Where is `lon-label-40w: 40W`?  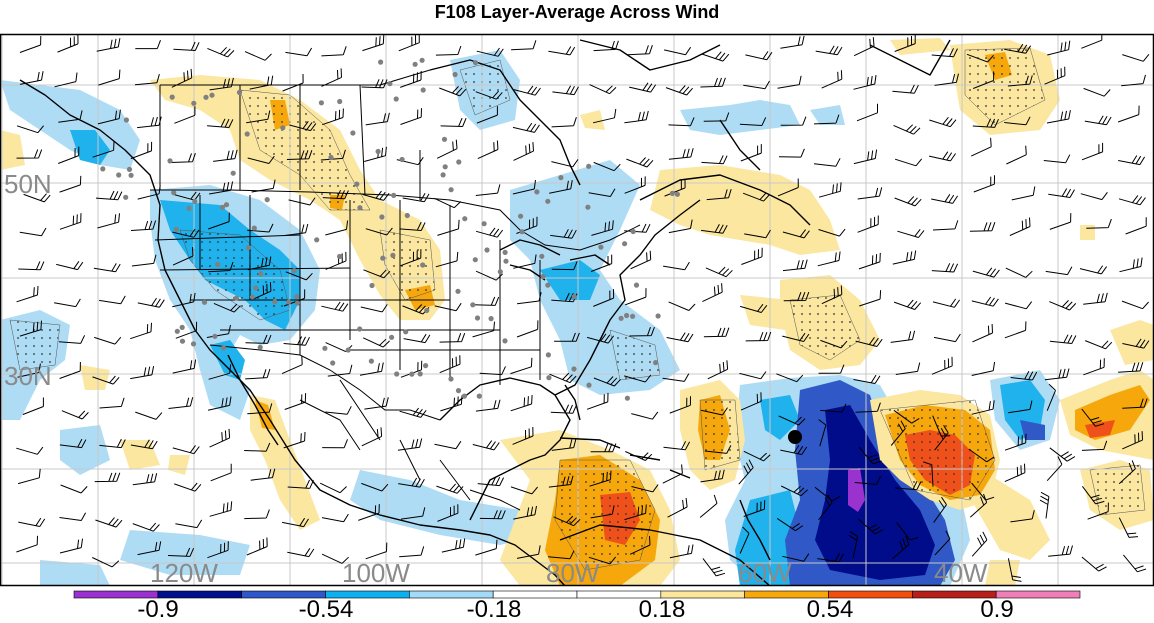 lon-label-40w: 40W is located at coordinates (961, 573).